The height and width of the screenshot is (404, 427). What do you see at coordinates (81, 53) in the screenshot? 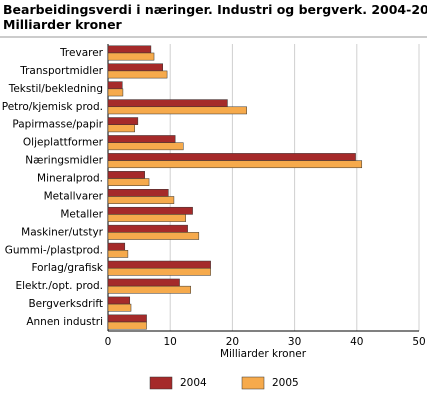
I see `y-tick-label: Trevarer` at bounding box center [81, 53].